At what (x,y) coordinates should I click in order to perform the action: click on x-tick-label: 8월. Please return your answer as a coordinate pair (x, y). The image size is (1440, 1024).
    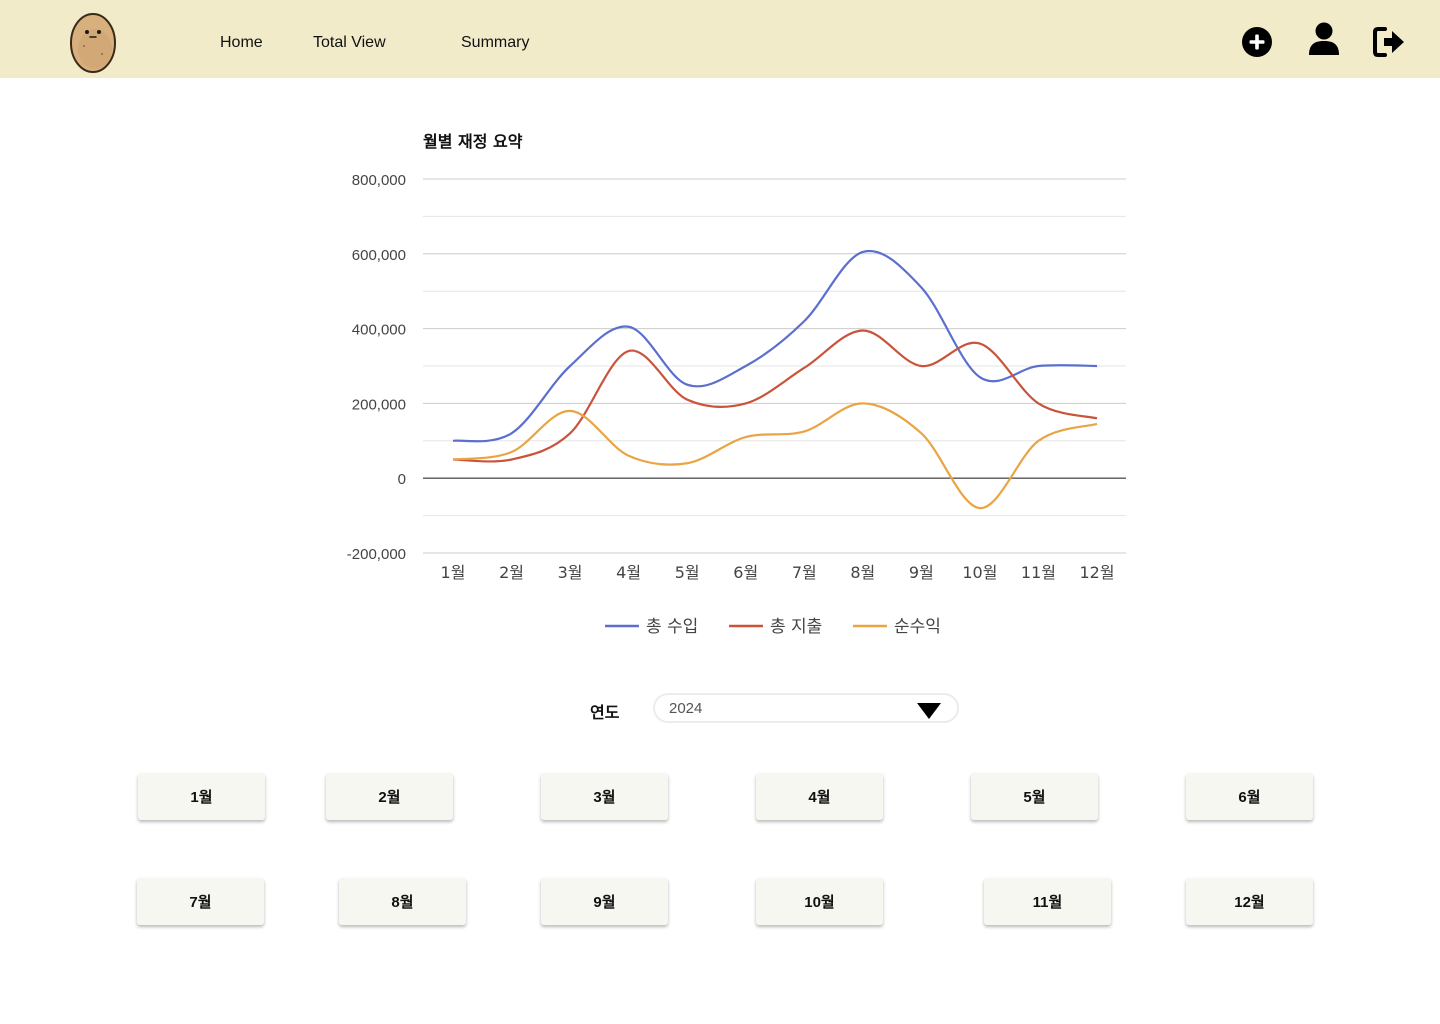
    Looking at the image, I should click on (862, 572).